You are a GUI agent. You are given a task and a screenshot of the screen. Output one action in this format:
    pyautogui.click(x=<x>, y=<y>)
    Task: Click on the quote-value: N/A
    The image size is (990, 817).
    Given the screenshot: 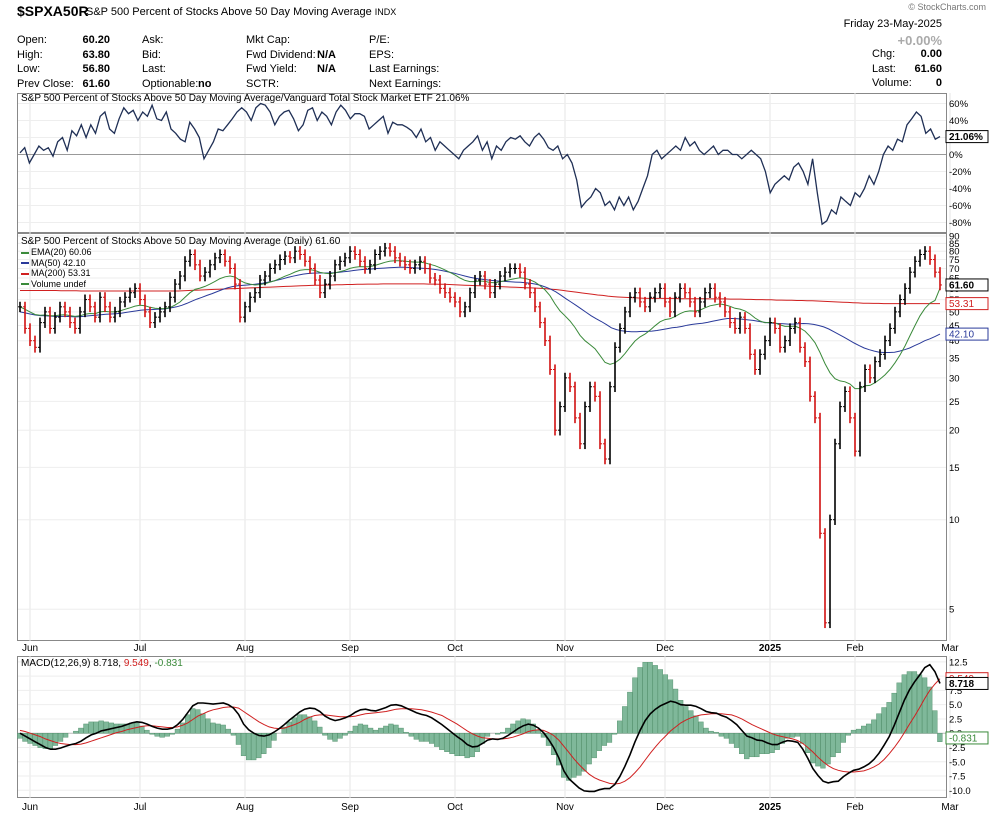 What is the action you would take?
    pyautogui.click(x=326, y=69)
    